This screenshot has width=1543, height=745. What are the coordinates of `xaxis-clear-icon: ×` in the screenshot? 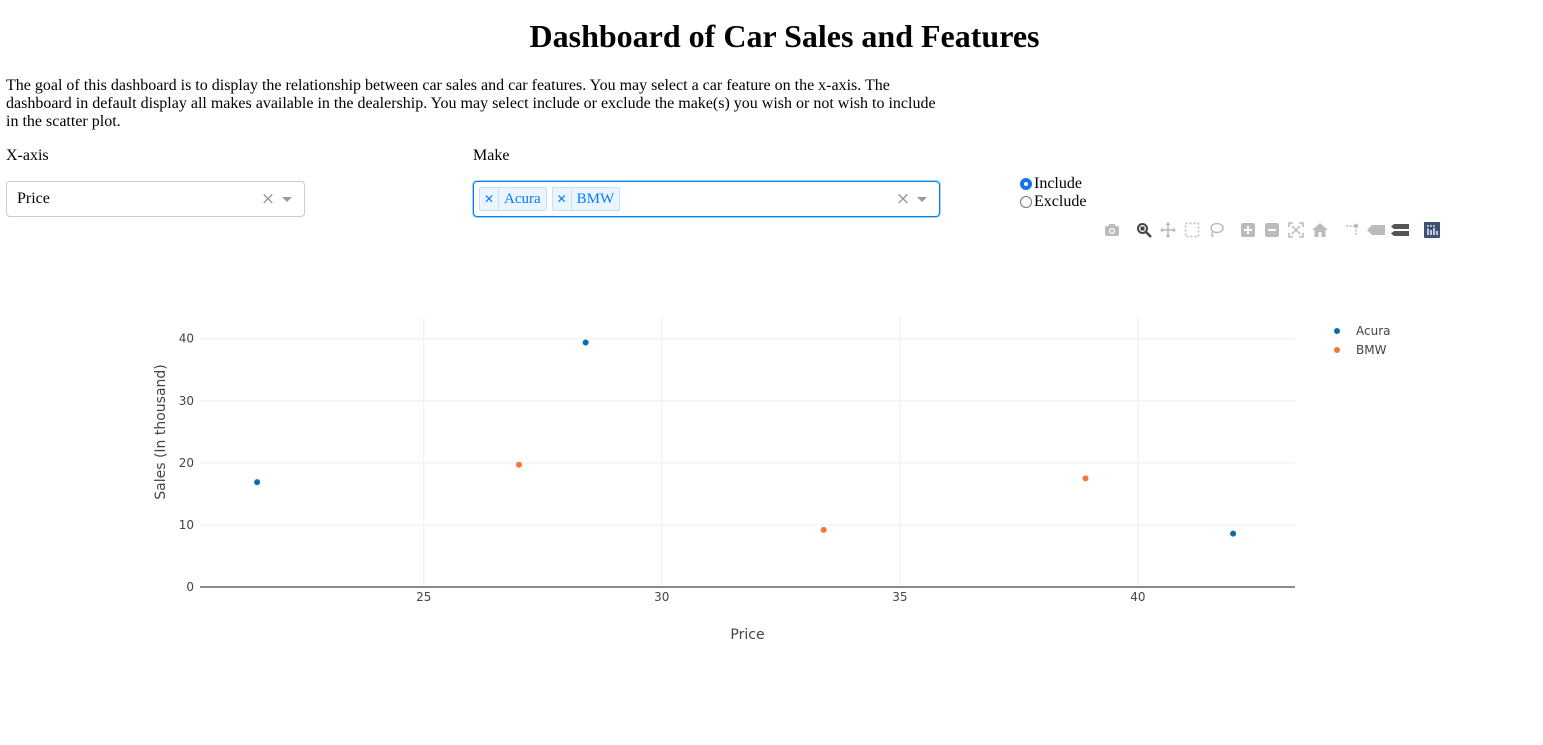 It's located at (268, 199).